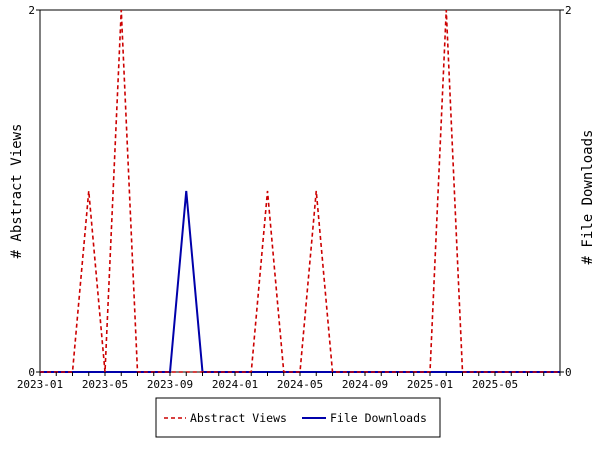 The image size is (600, 450). What do you see at coordinates (588, 197) in the screenshot?
I see `y2-axis-label: # File Downloads` at bounding box center [588, 197].